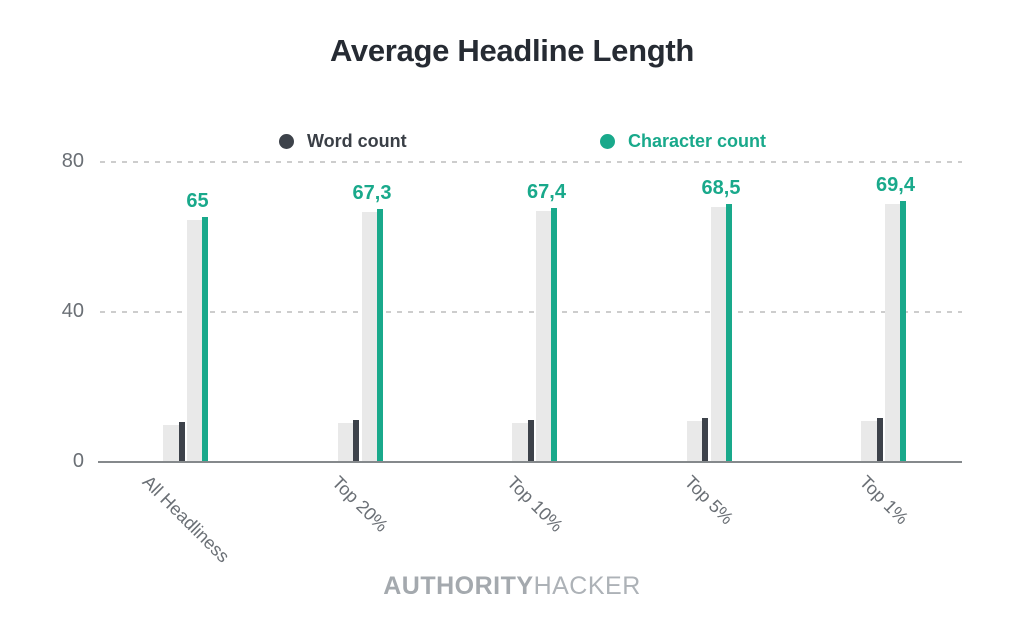  Describe the element at coordinates (709, 500) in the screenshot. I see `x-axis-category-label: Top 5%` at that location.